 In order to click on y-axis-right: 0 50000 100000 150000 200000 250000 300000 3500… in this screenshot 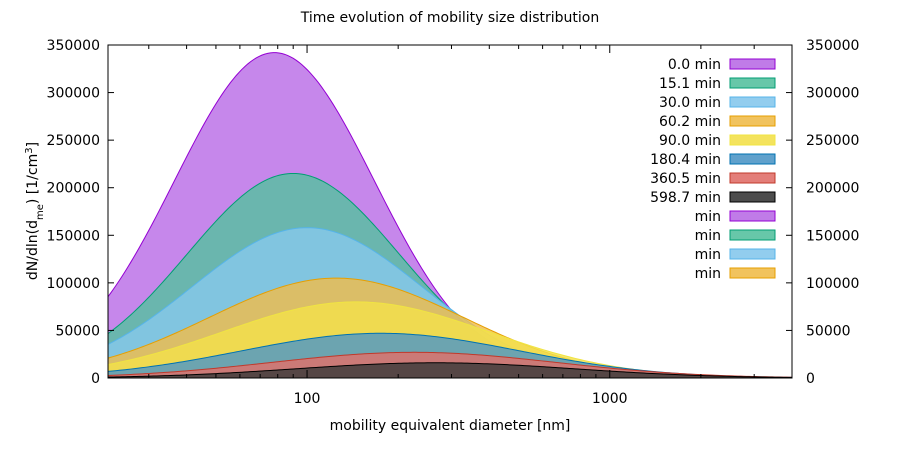, I will do `click(822, 212)`.